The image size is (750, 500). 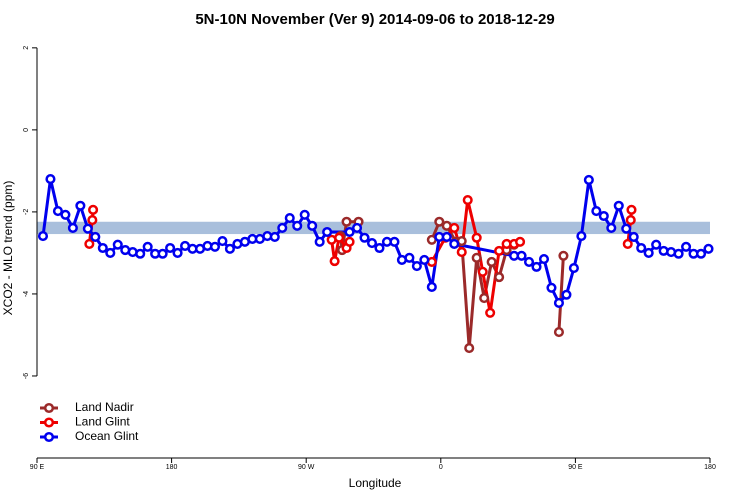 I want to click on x-axis-label: Longitude, so click(x=375, y=483).